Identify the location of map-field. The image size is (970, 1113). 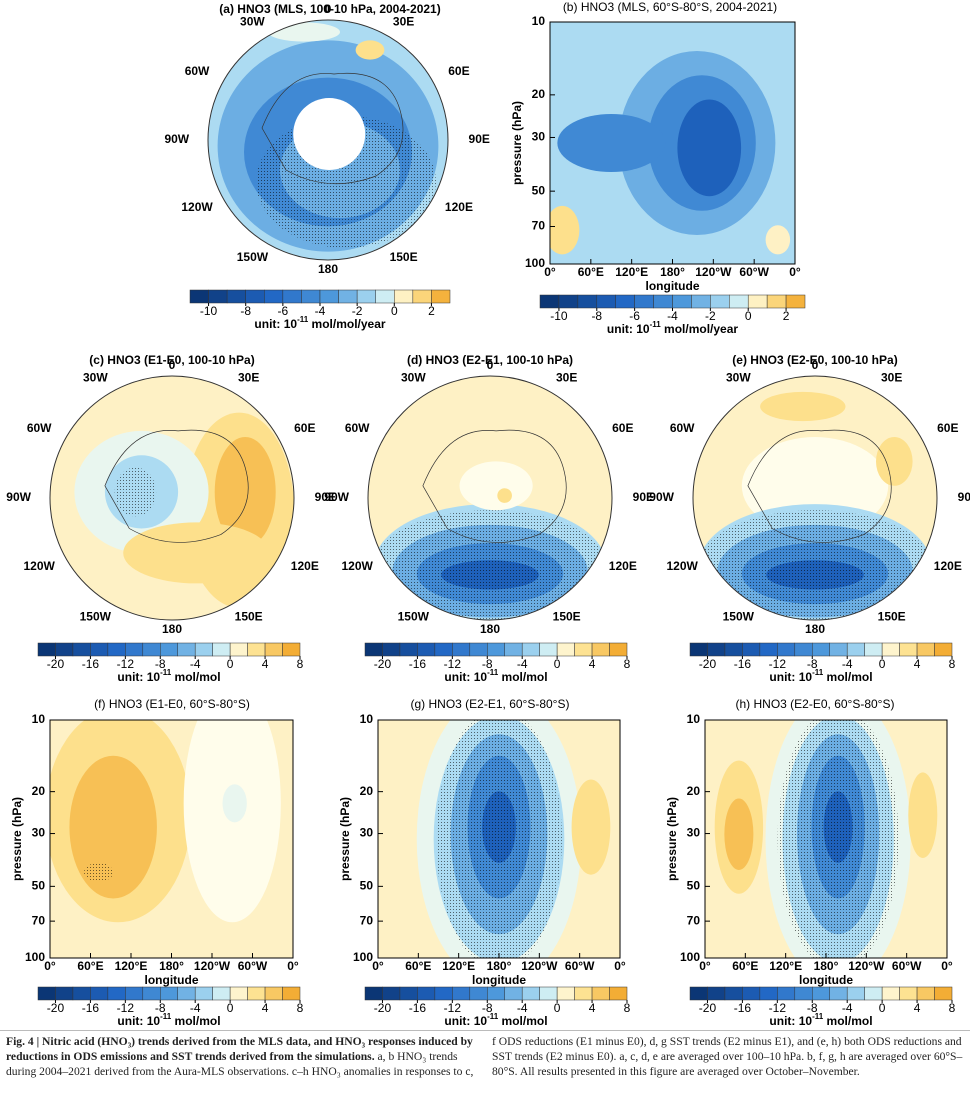
(490, 498).